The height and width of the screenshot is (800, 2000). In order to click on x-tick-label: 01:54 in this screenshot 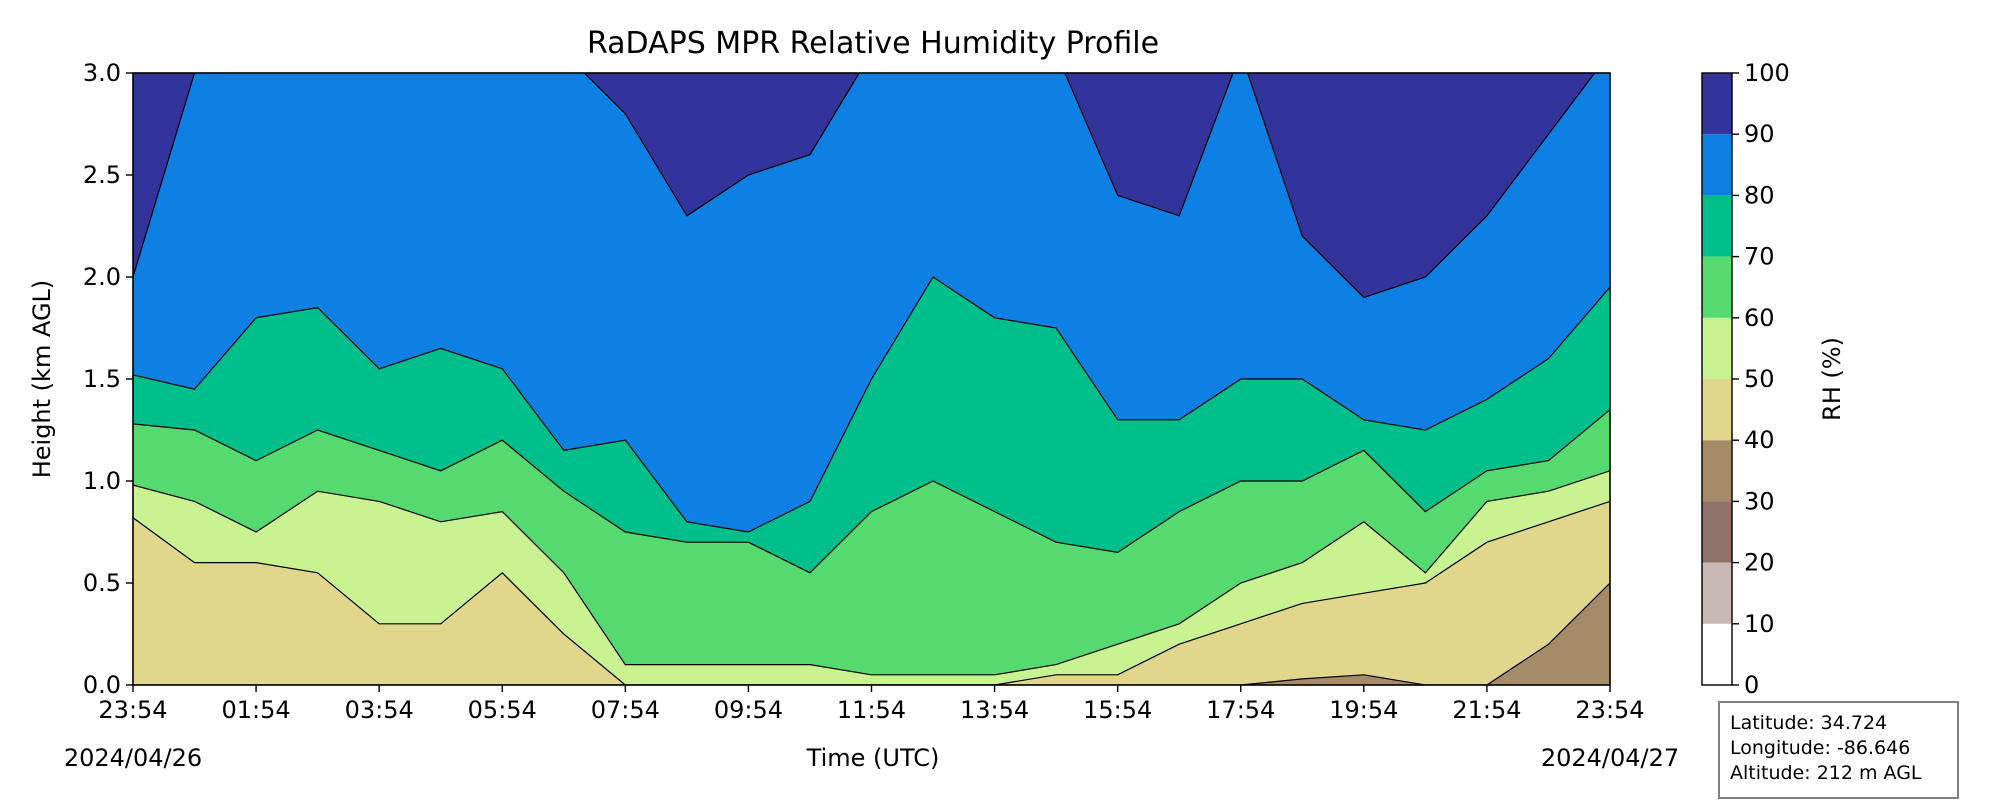, I will do `click(255, 710)`.